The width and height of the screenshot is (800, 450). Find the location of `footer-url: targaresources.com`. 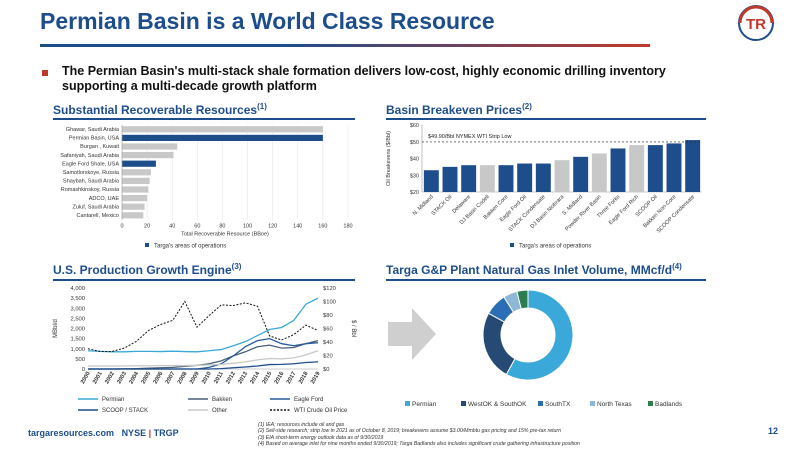

footer-url: targaresources.com is located at coordinates (71, 433).